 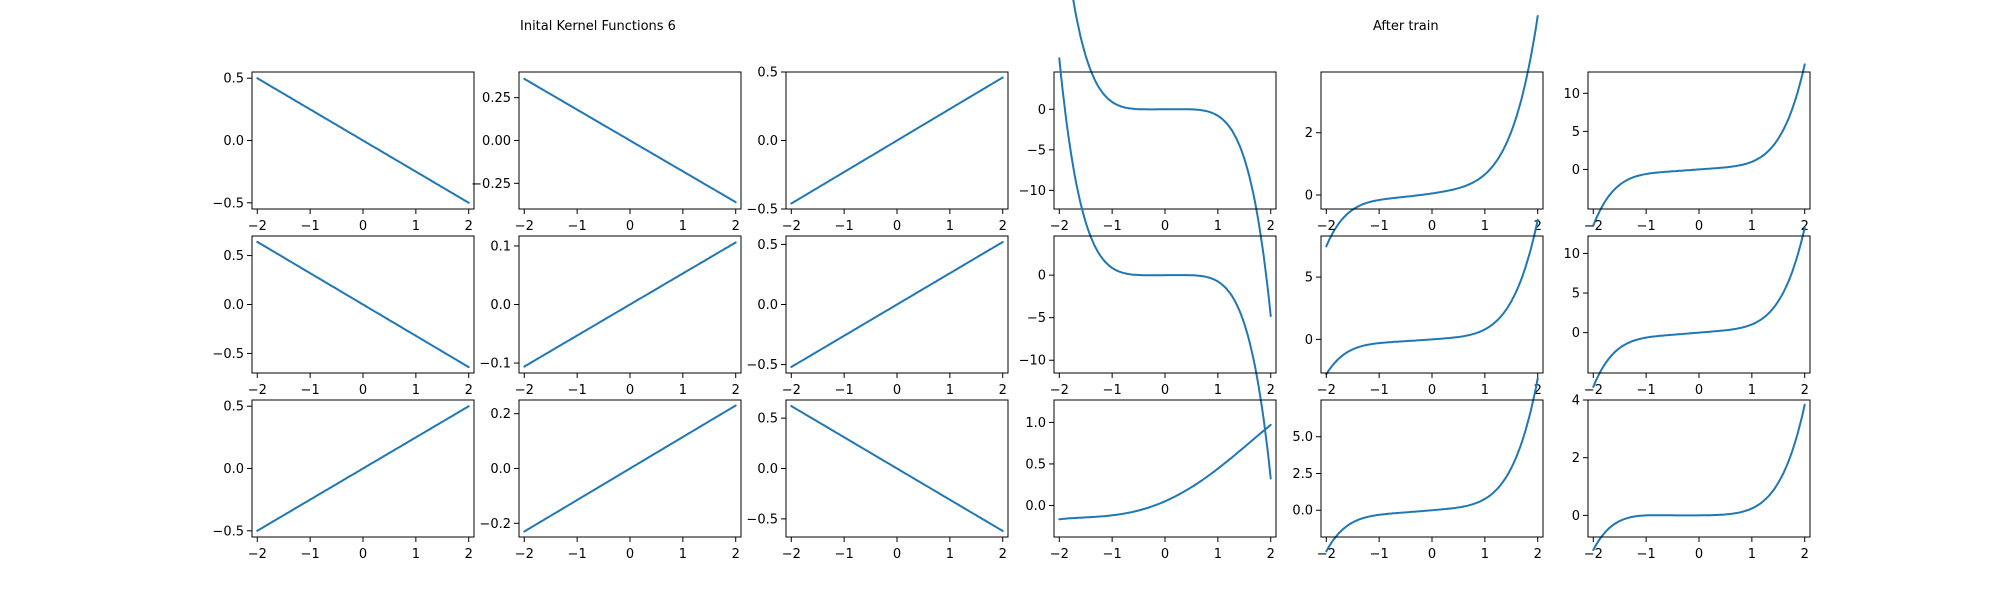 What do you see at coordinates (877, 150) in the screenshot?
I see `subplot-0-2: −2 −1 0 1 2 −0.5 0.0 0.5` at bounding box center [877, 150].